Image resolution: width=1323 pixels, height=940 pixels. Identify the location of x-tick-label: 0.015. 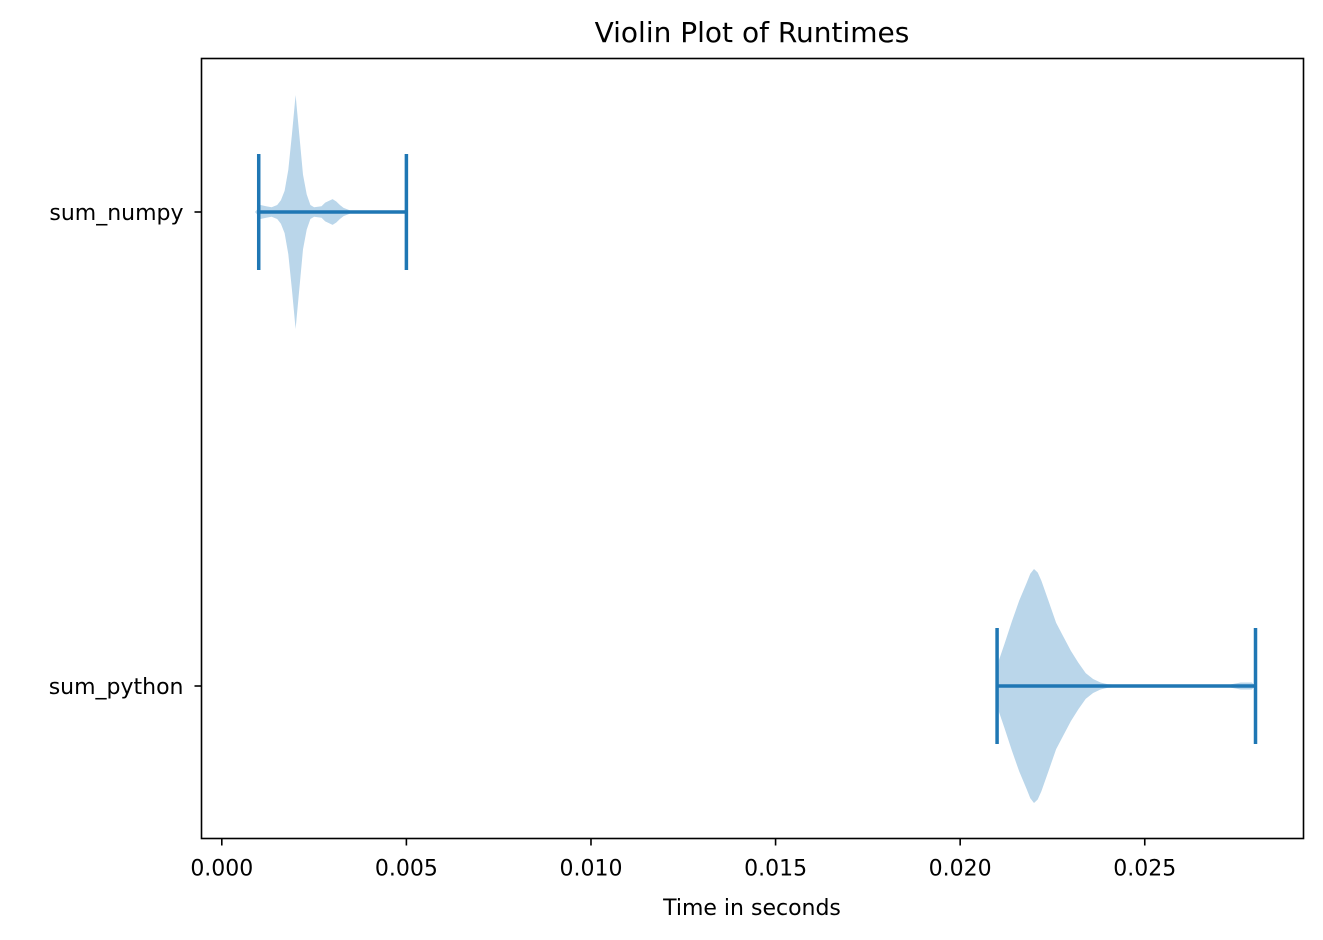
(775, 869).